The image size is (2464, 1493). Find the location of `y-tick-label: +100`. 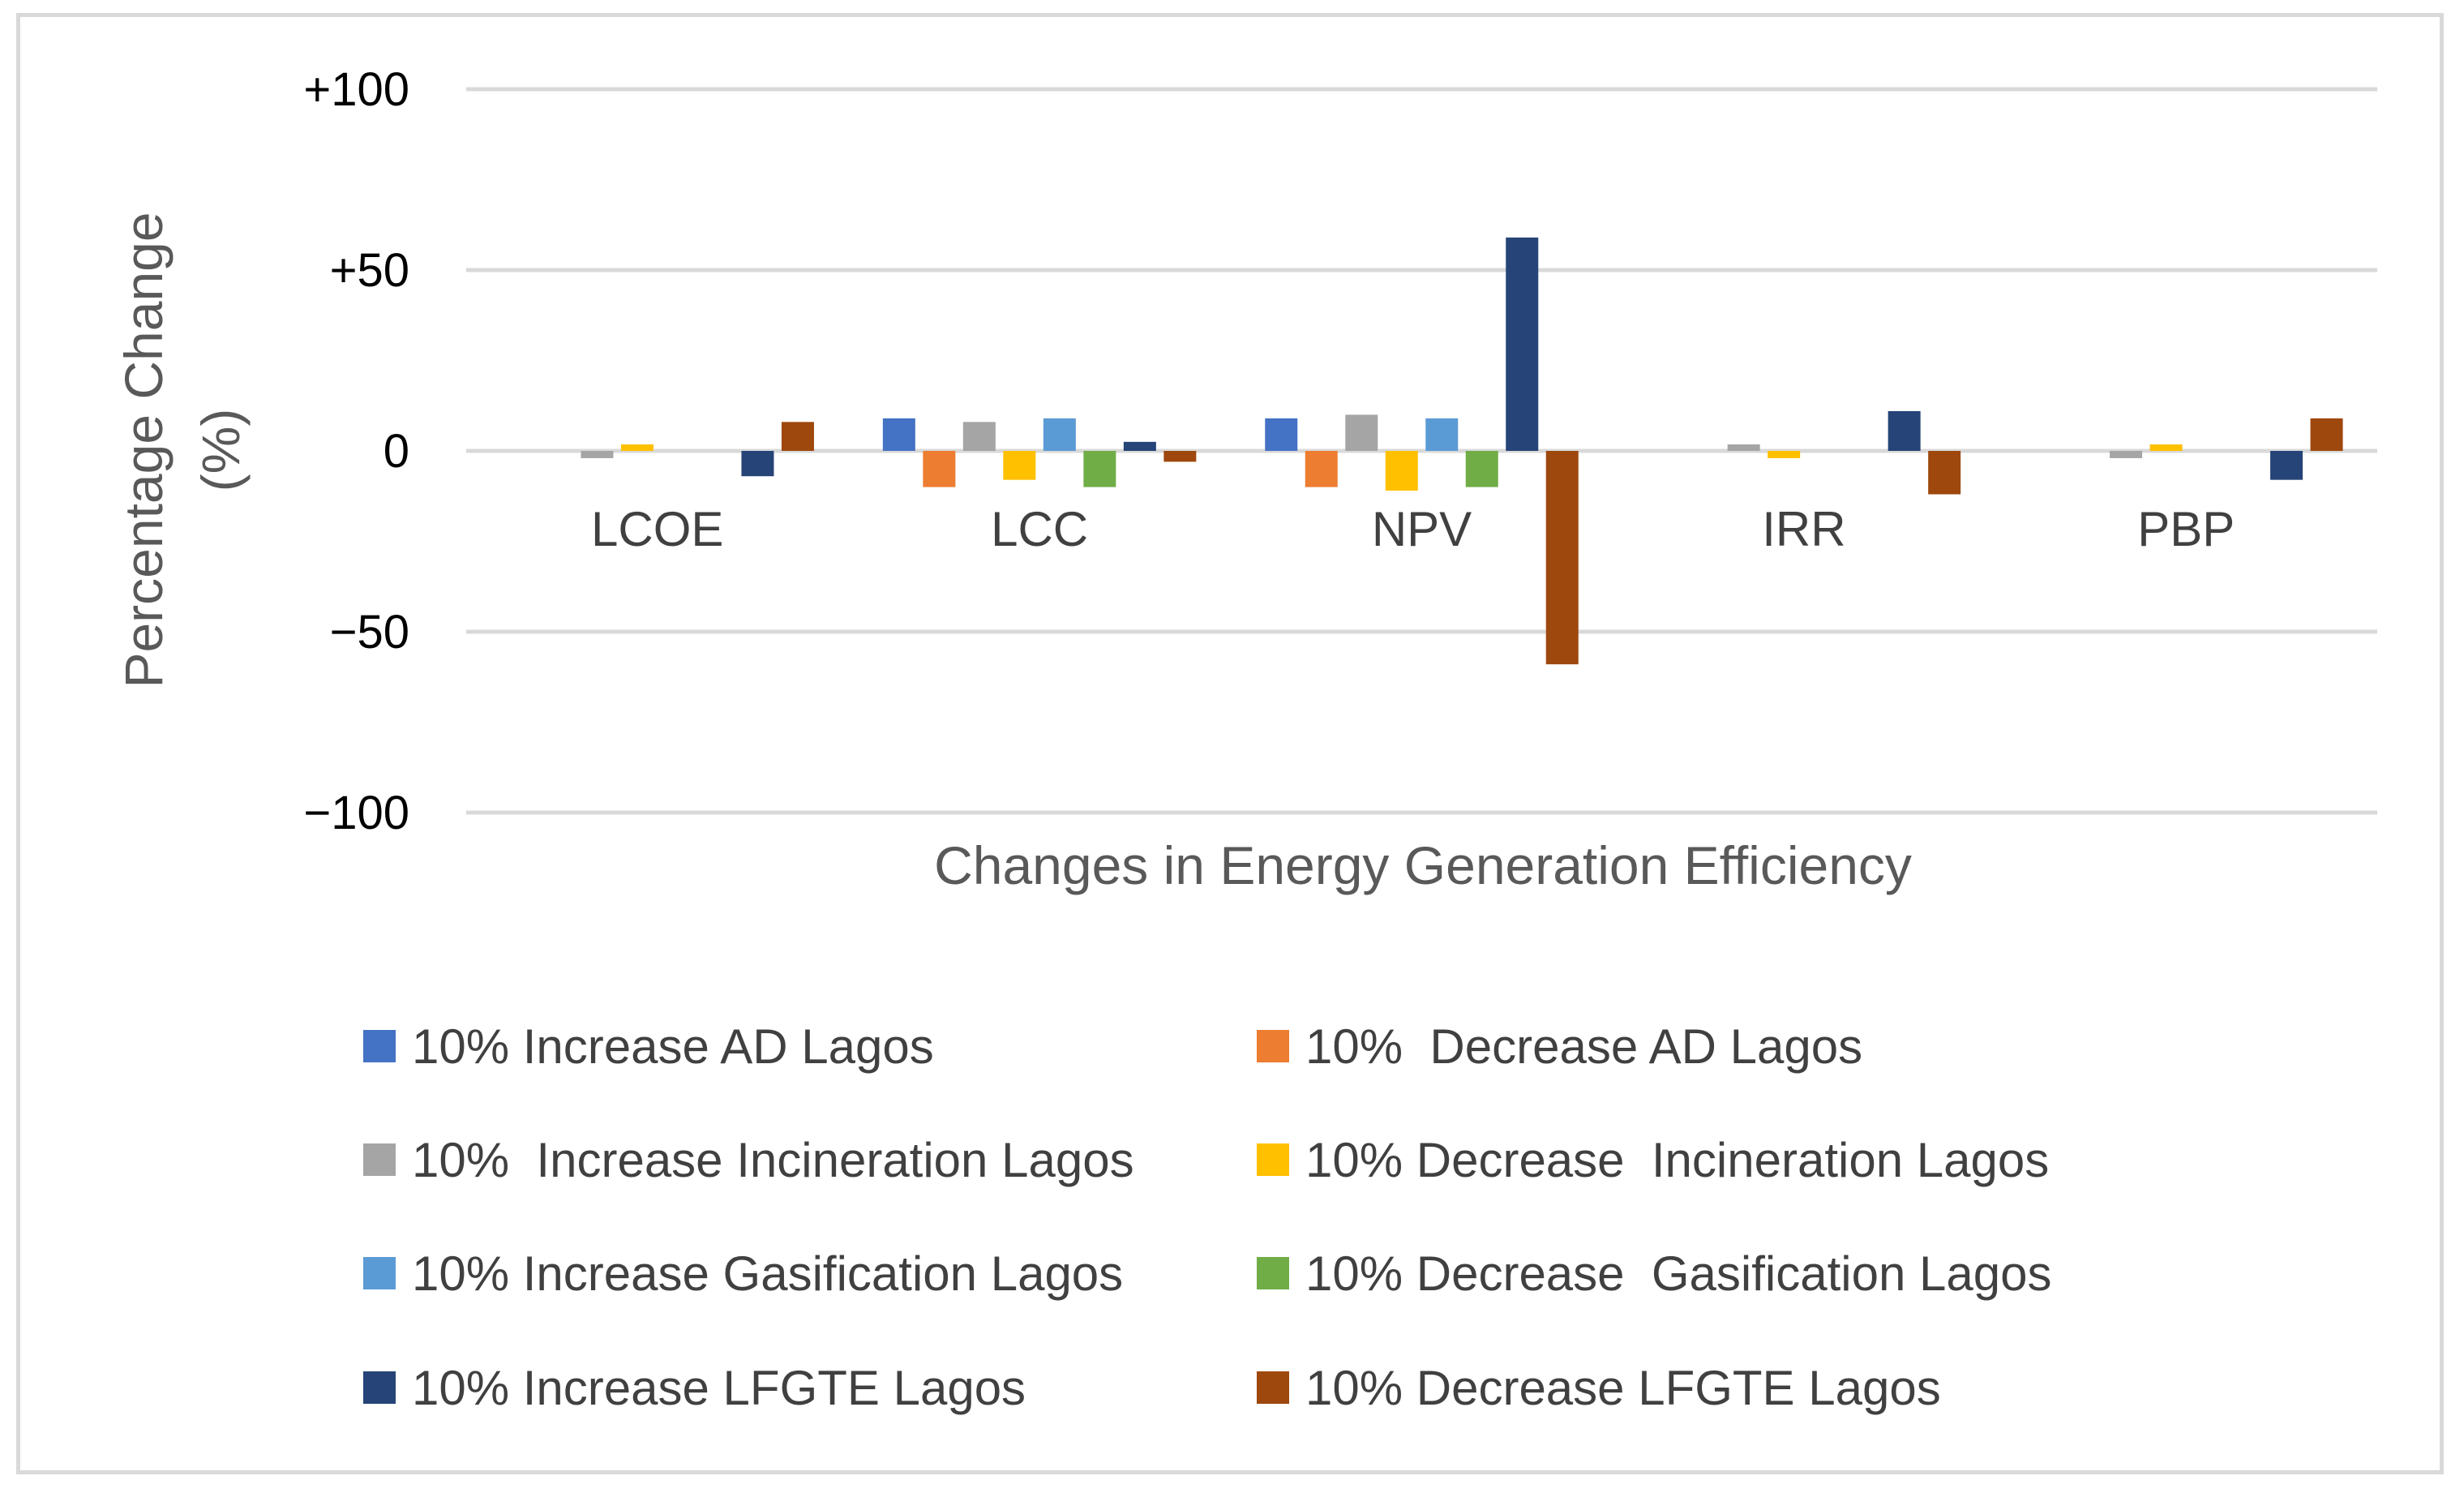

y-tick-label: +100 is located at coordinates (356, 89).